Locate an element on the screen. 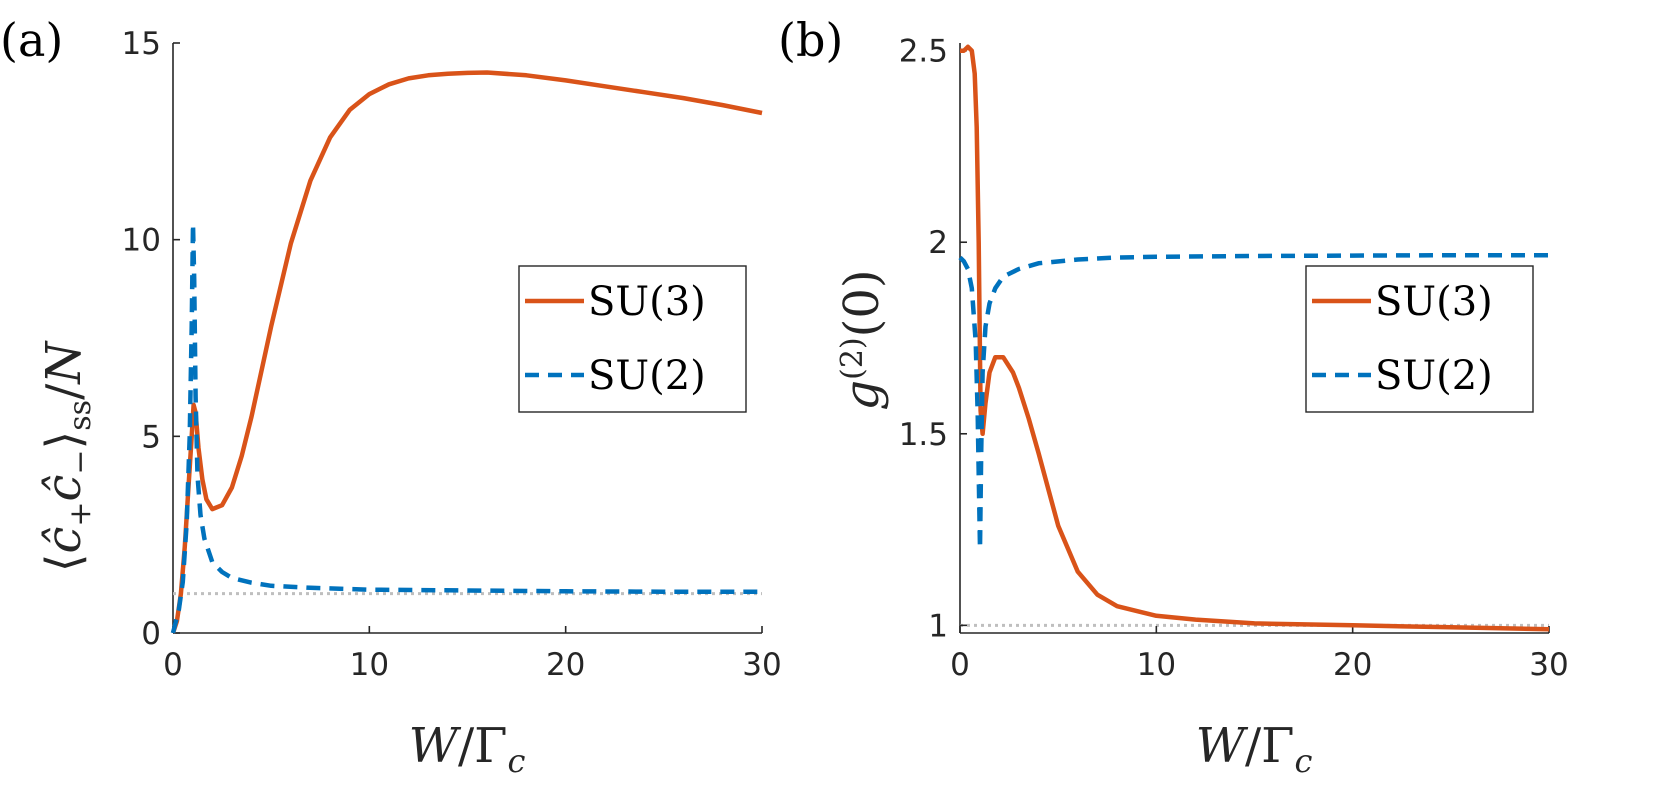 This screenshot has width=1661, height=812. legend-b: SU(3) SU(2) is located at coordinates (1419, 339).